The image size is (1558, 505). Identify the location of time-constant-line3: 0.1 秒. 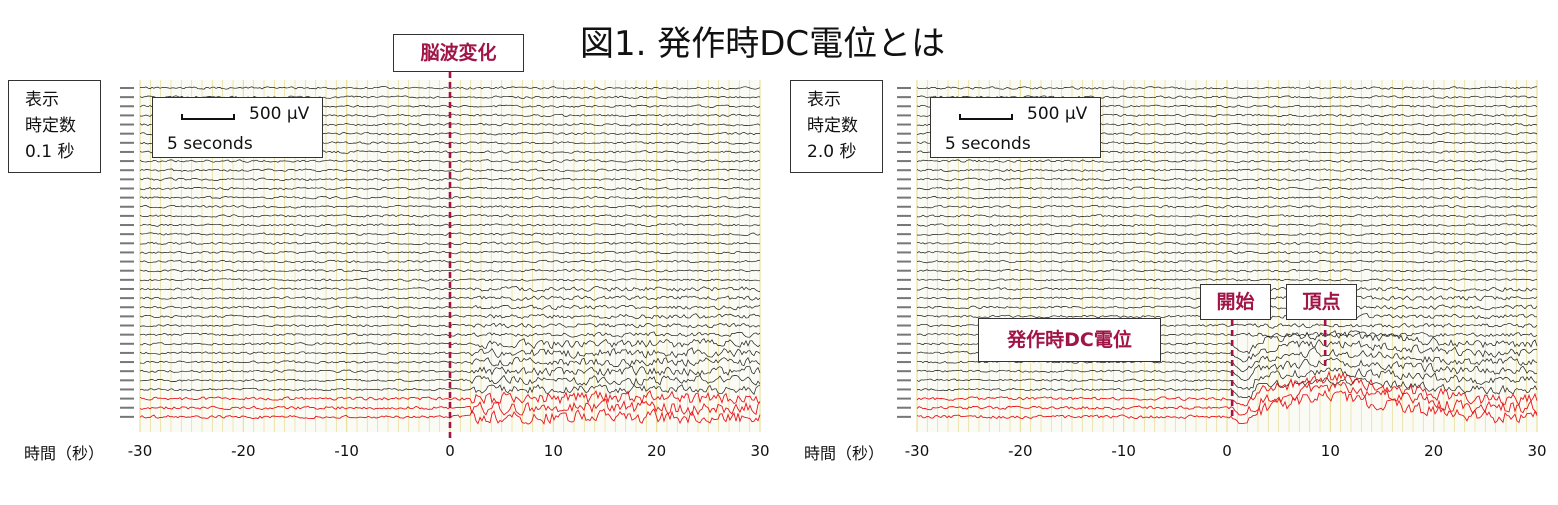
(50, 152).